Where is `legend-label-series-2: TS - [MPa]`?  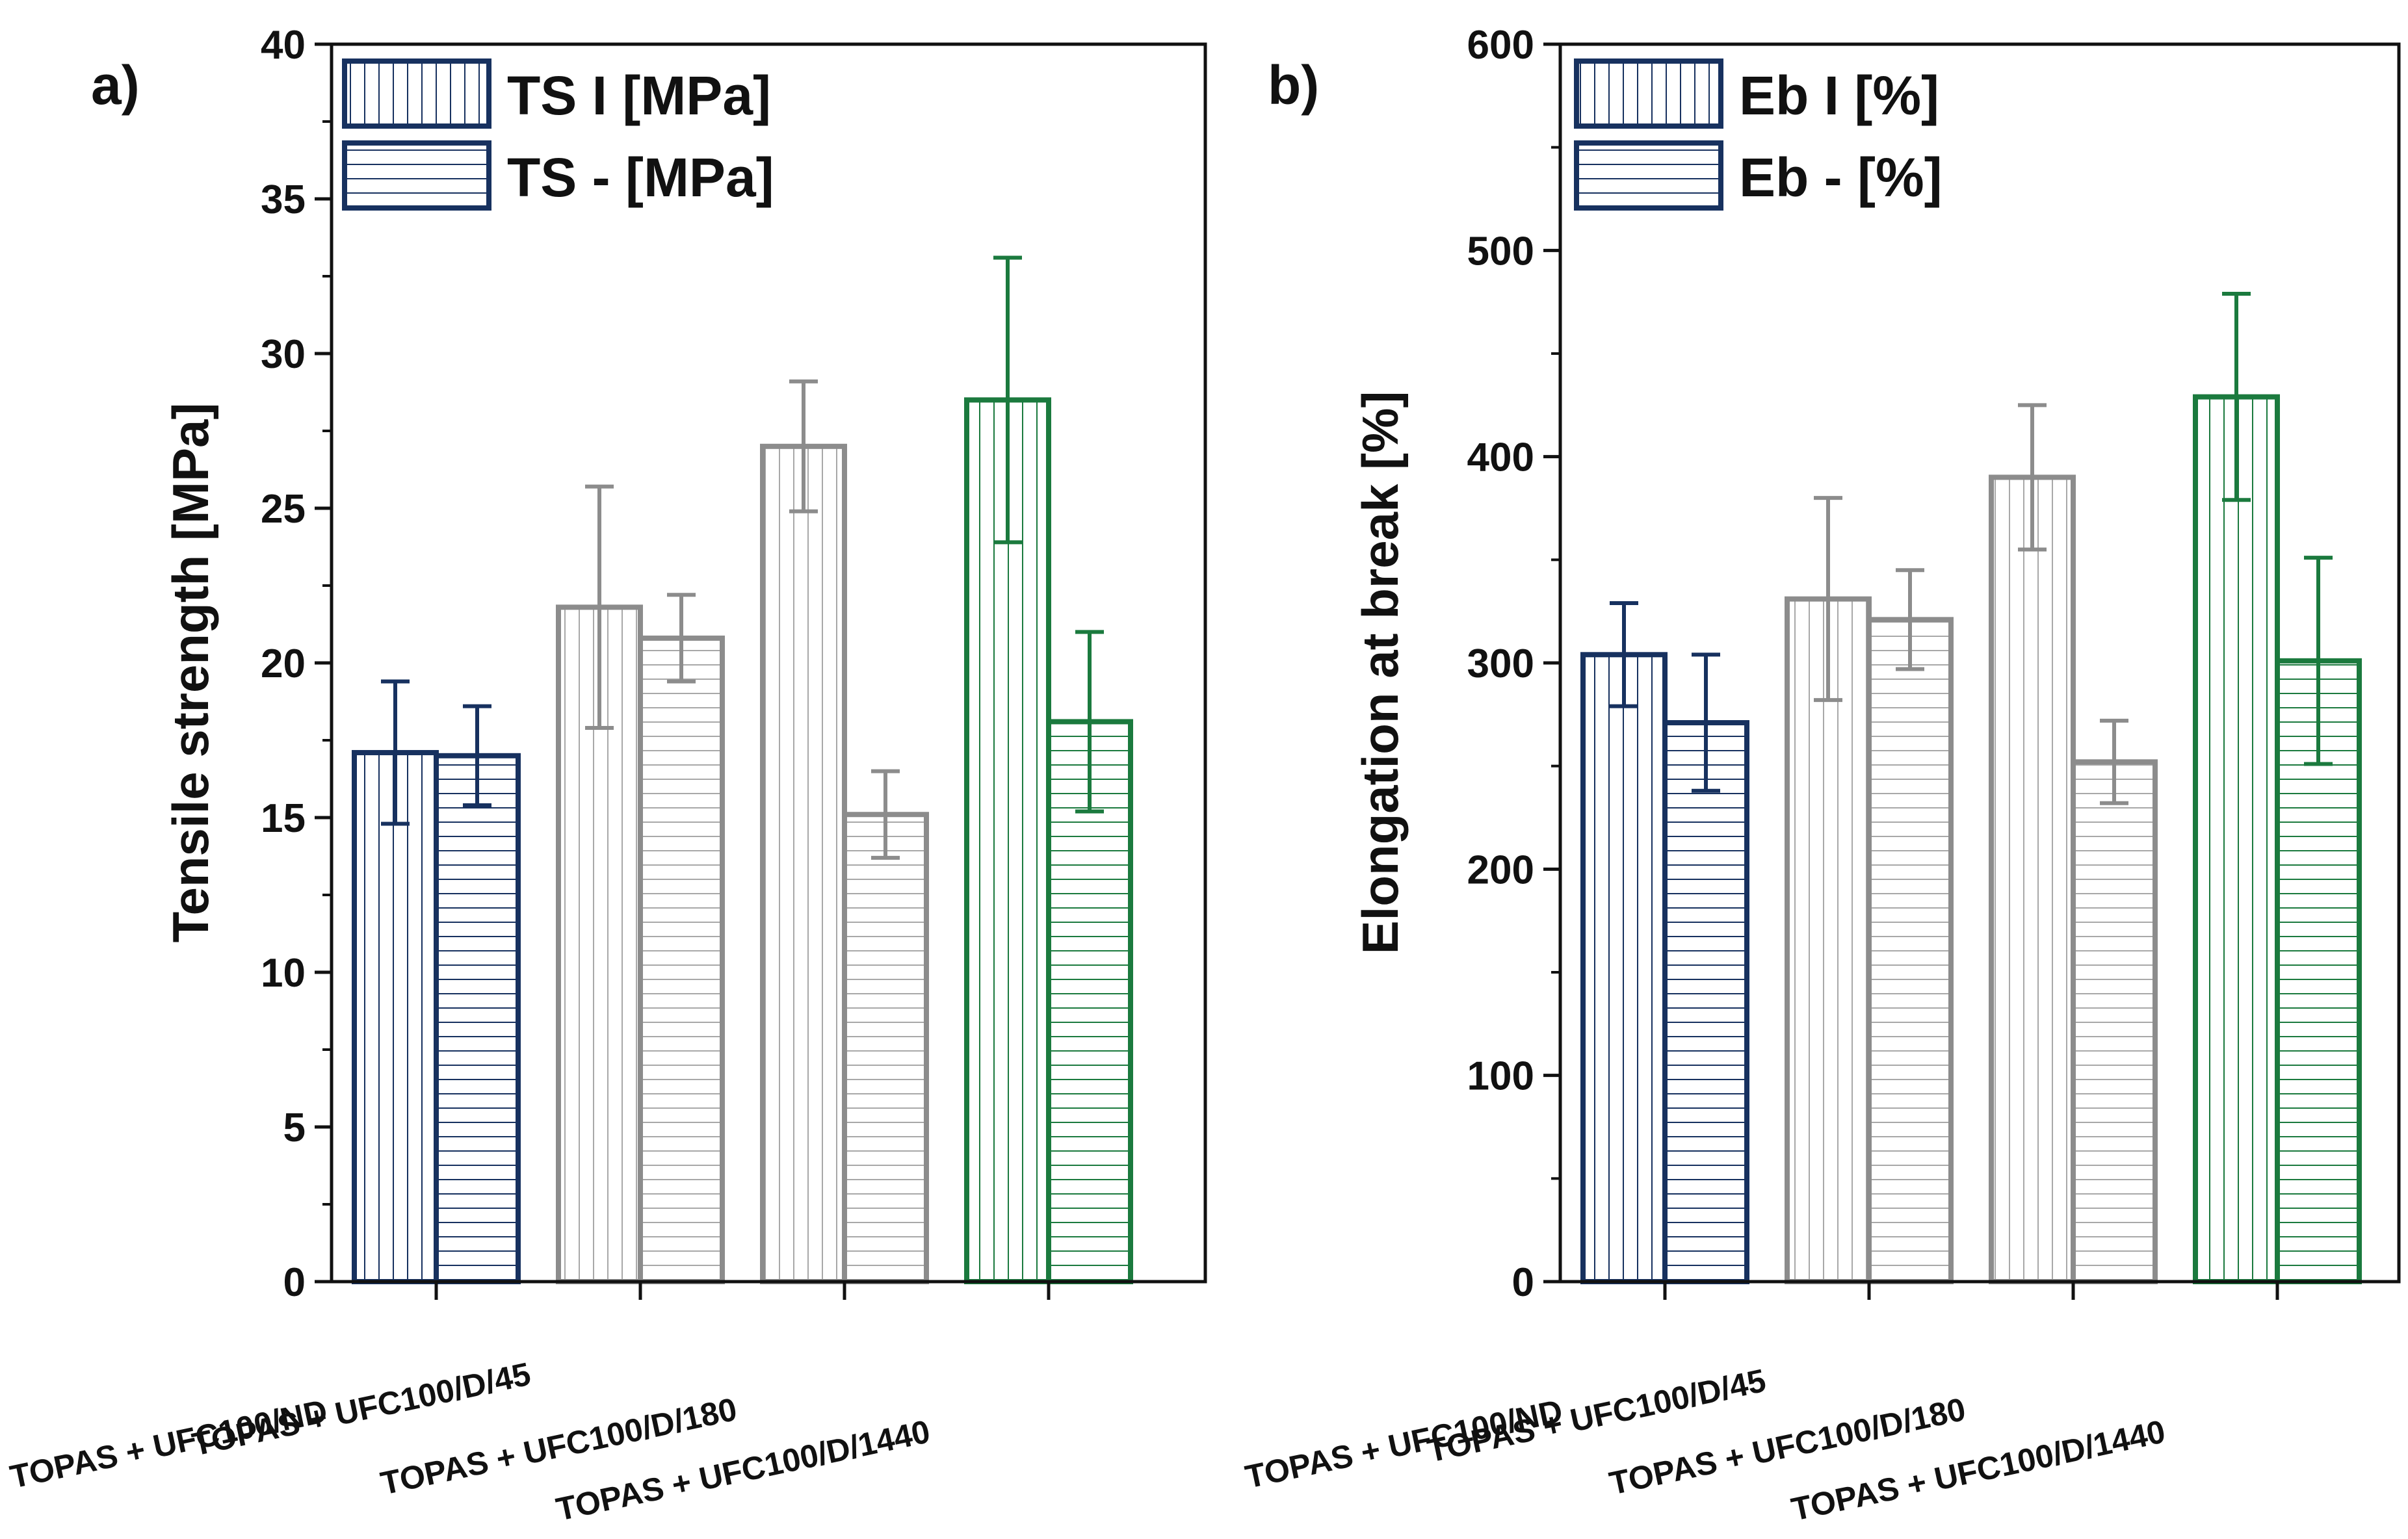
legend-label-series-2: TS - [MPa] is located at coordinates (640, 177).